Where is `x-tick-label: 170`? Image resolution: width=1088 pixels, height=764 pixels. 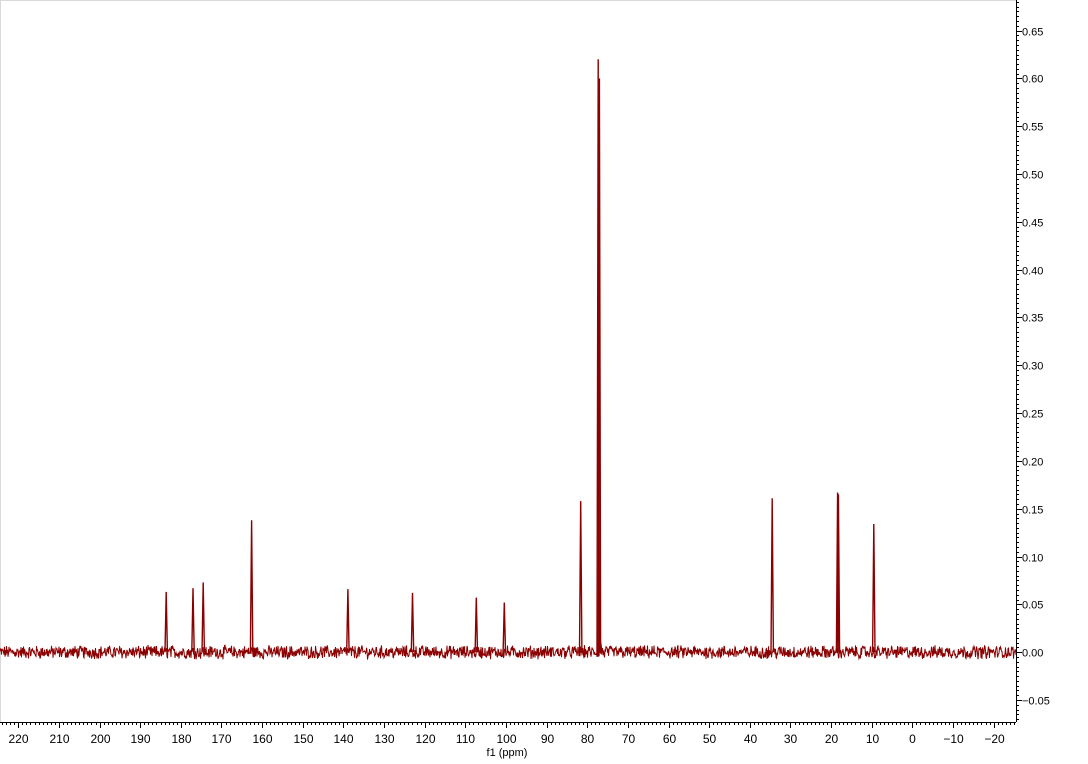
x-tick-label: 170 is located at coordinates (221, 739).